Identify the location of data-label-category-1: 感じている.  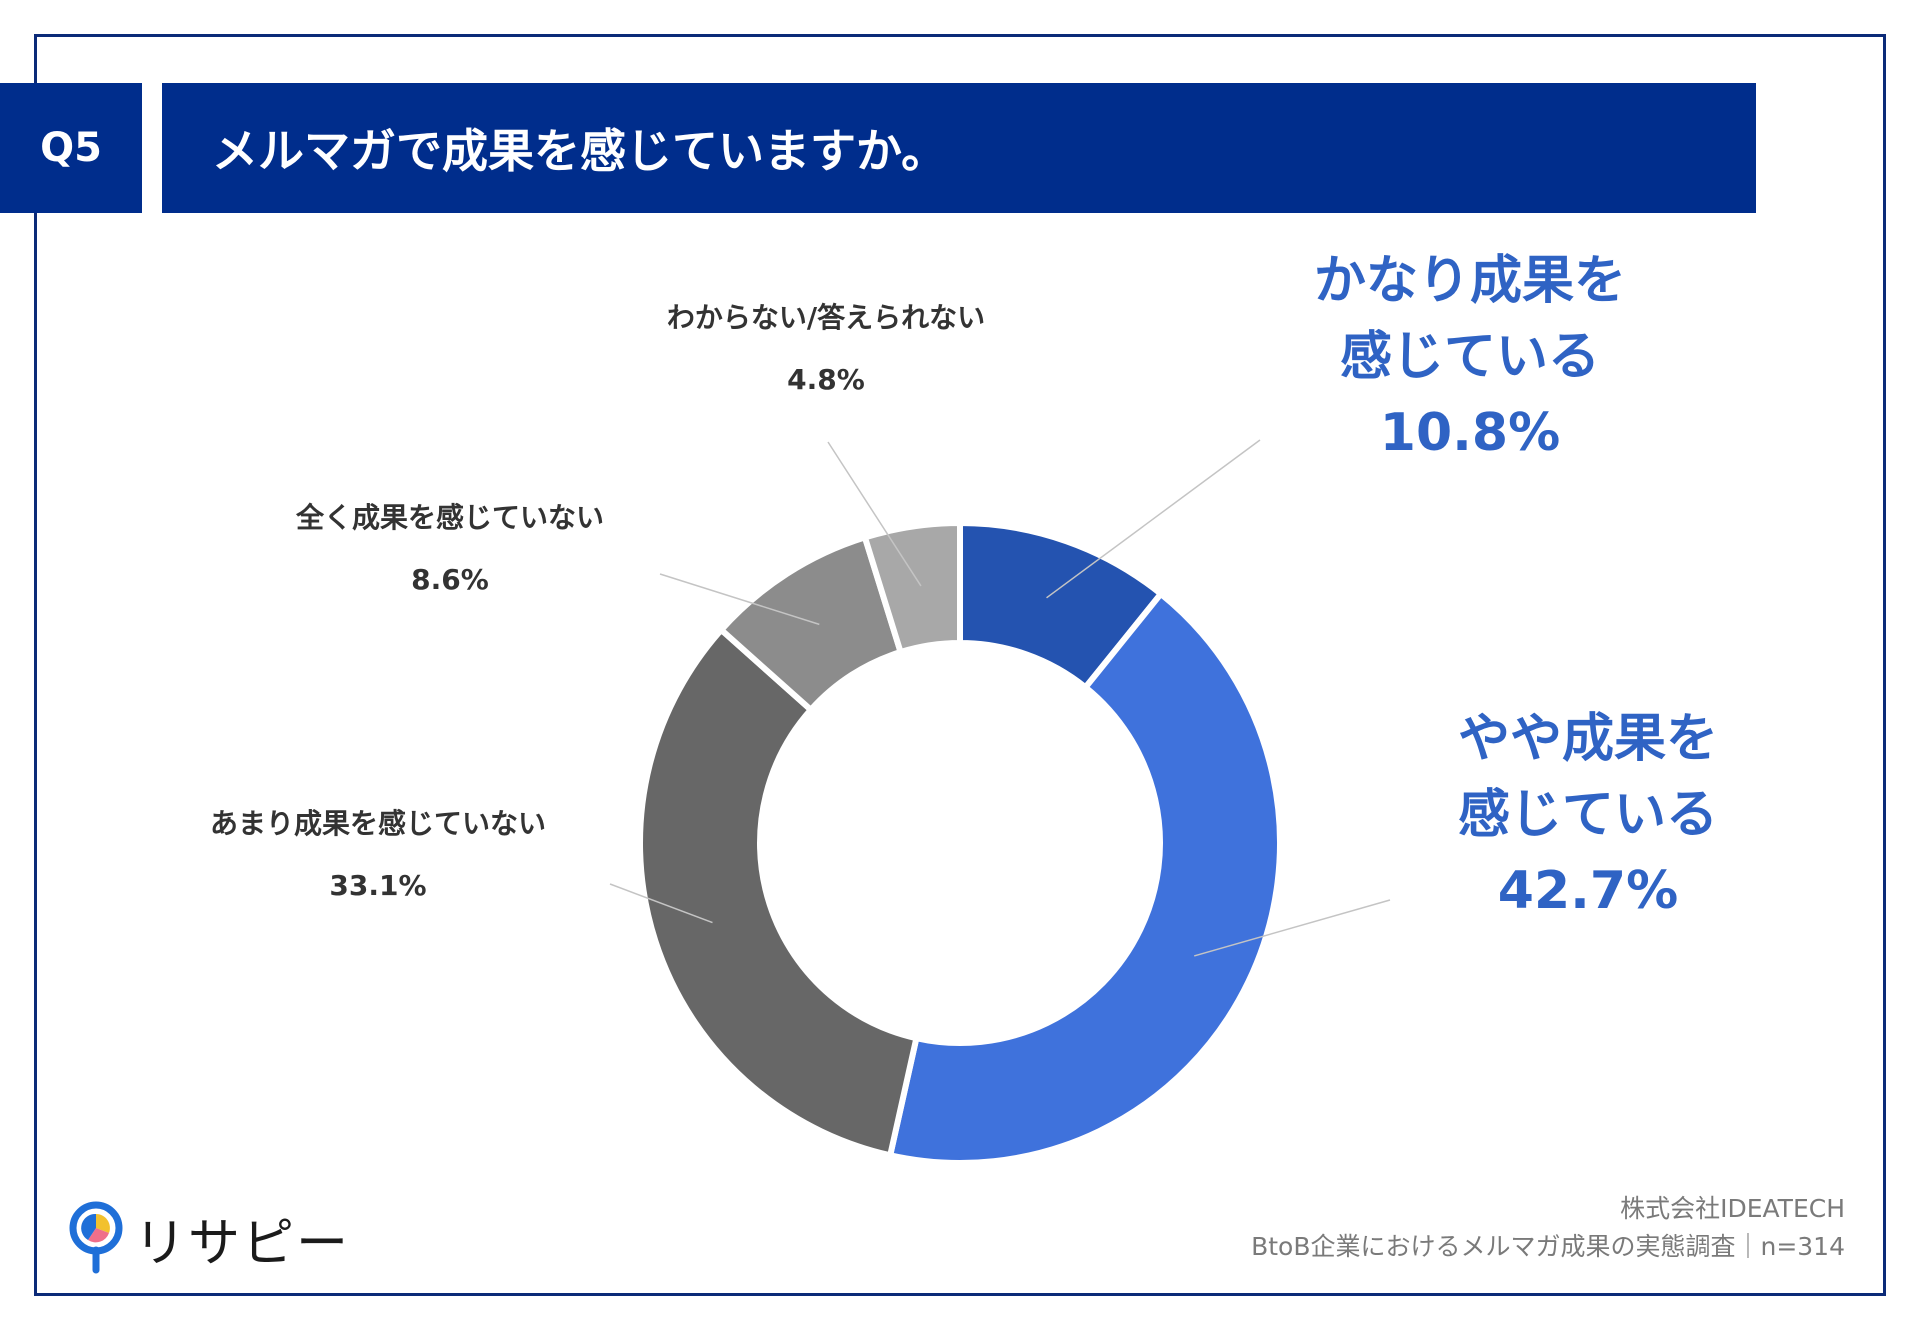
(1470, 357).